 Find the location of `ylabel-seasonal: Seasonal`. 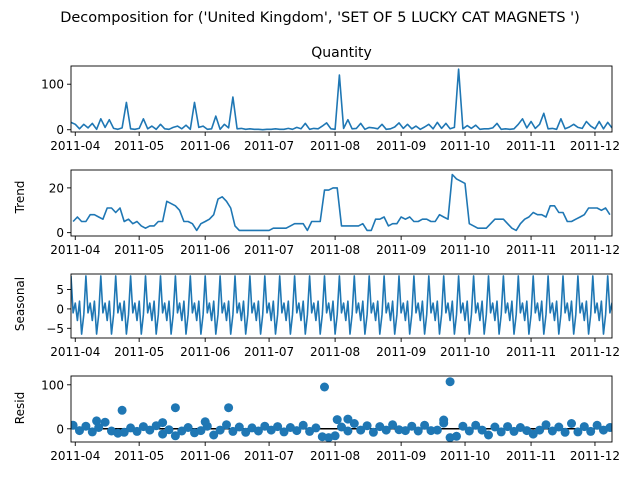

ylabel-seasonal: Seasonal is located at coordinates (20, 304).